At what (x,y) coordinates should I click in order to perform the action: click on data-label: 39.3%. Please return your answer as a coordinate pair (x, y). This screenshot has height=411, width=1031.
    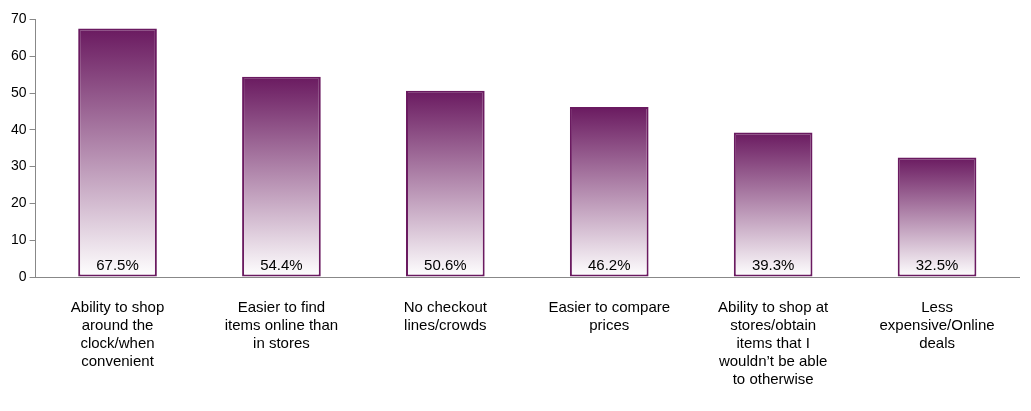
    Looking at the image, I should click on (773, 264).